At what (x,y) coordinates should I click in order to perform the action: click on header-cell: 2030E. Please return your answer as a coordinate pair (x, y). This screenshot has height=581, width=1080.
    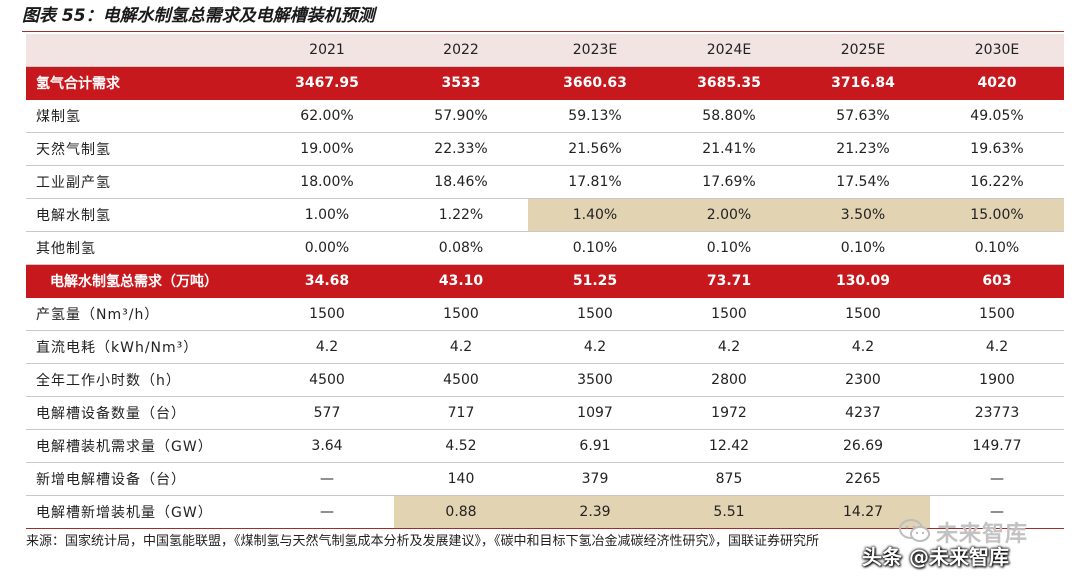
    Looking at the image, I should click on (997, 50).